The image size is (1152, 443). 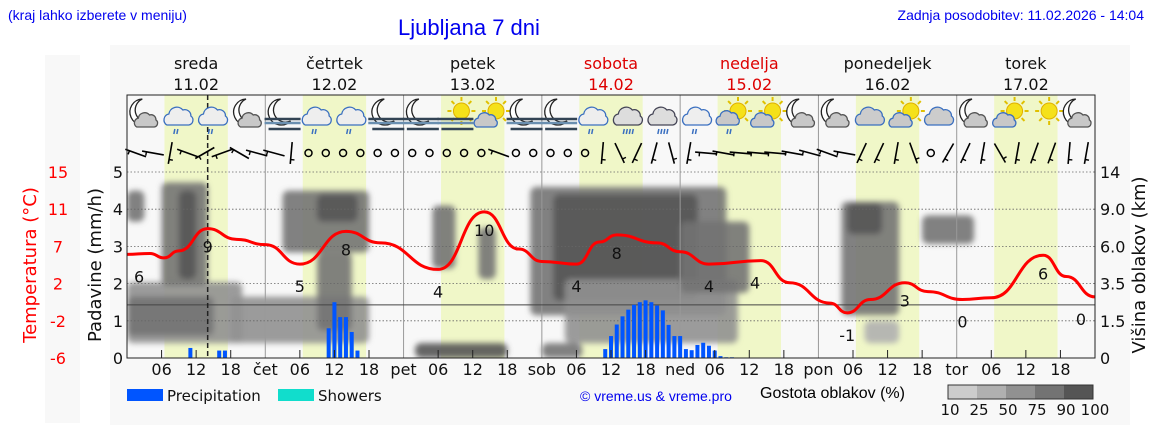 What do you see at coordinates (656, 396) in the screenshot?
I see `credit-link: © vreme.us & vreme.pro` at bounding box center [656, 396].